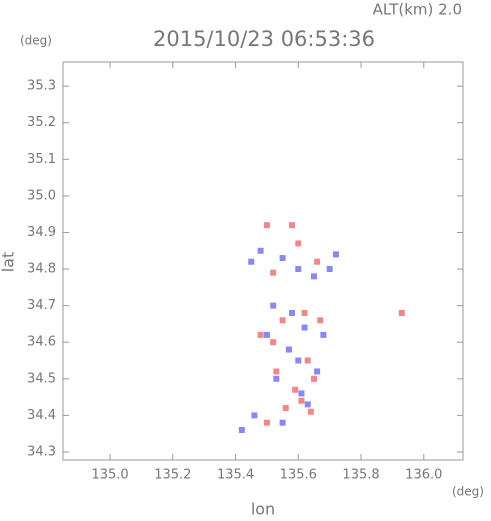 Image resolution: width=491 pixels, height=521 pixels. What do you see at coordinates (423, 475) in the screenshot?
I see `x-tick-label: 136.0` at bounding box center [423, 475].